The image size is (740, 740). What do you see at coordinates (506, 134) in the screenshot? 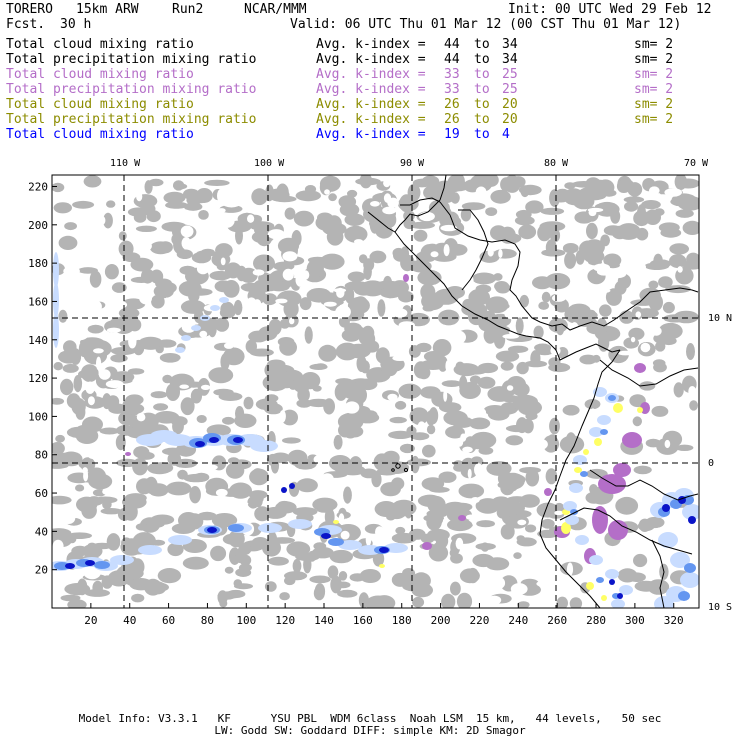
I see `field-k-end: 4` at bounding box center [506, 134].